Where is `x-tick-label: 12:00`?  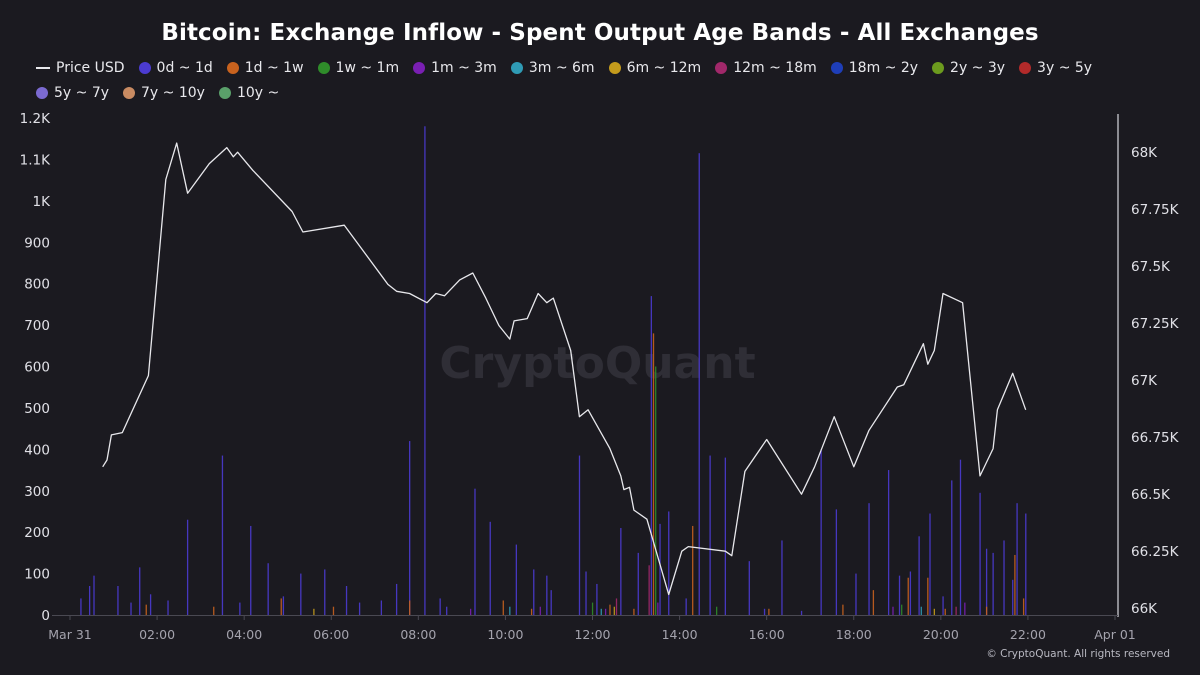 x-tick-label: 12:00 is located at coordinates (592, 634).